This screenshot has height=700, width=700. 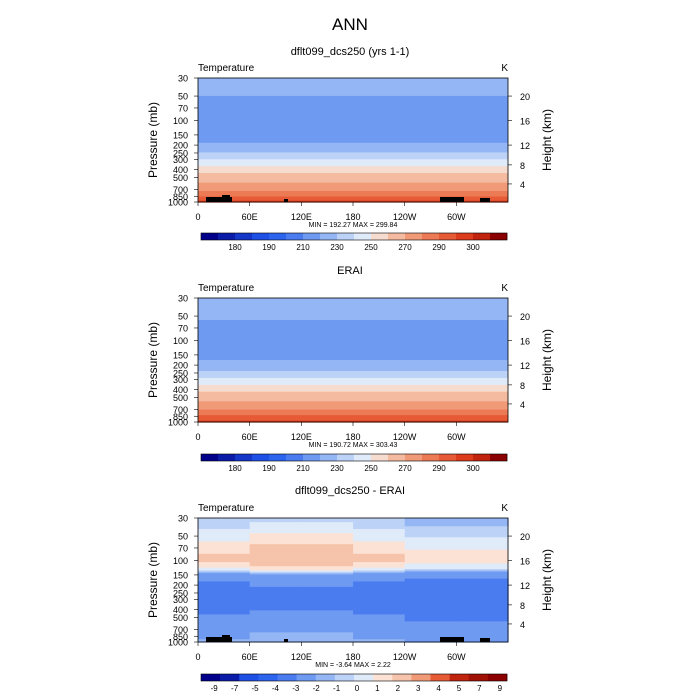 What do you see at coordinates (219, 639) in the screenshot?
I see `topography-mask` at bounding box center [219, 639].